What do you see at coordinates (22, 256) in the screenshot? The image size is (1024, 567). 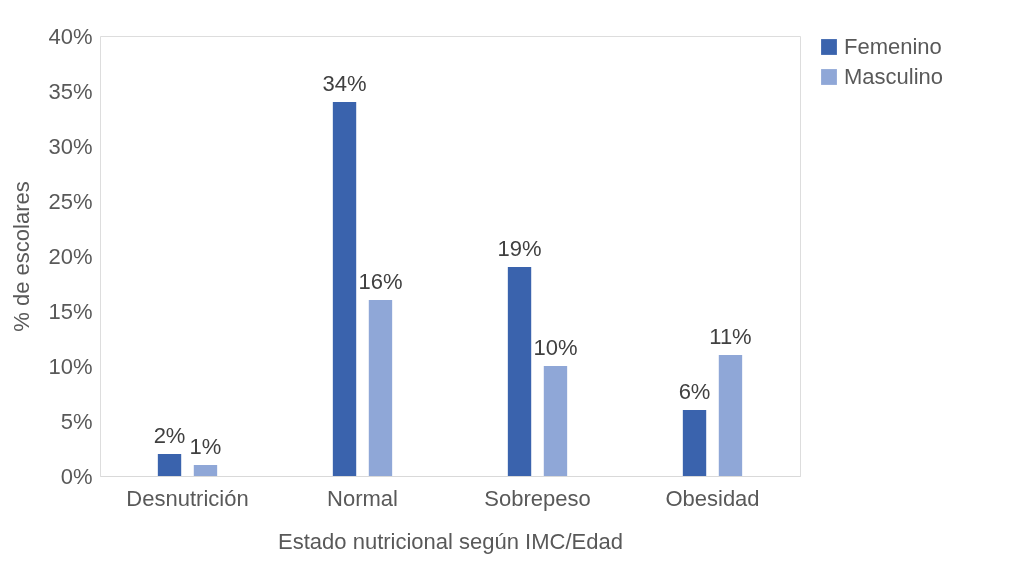 I see `y-axis-title: % de escolares` at bounding box center [22, 256].